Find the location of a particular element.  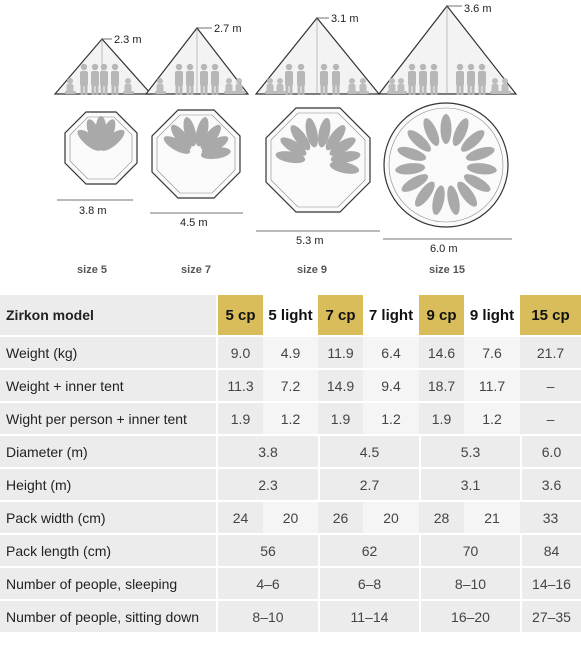

table-cell: 16–20 is located at coordinates (469, 616).